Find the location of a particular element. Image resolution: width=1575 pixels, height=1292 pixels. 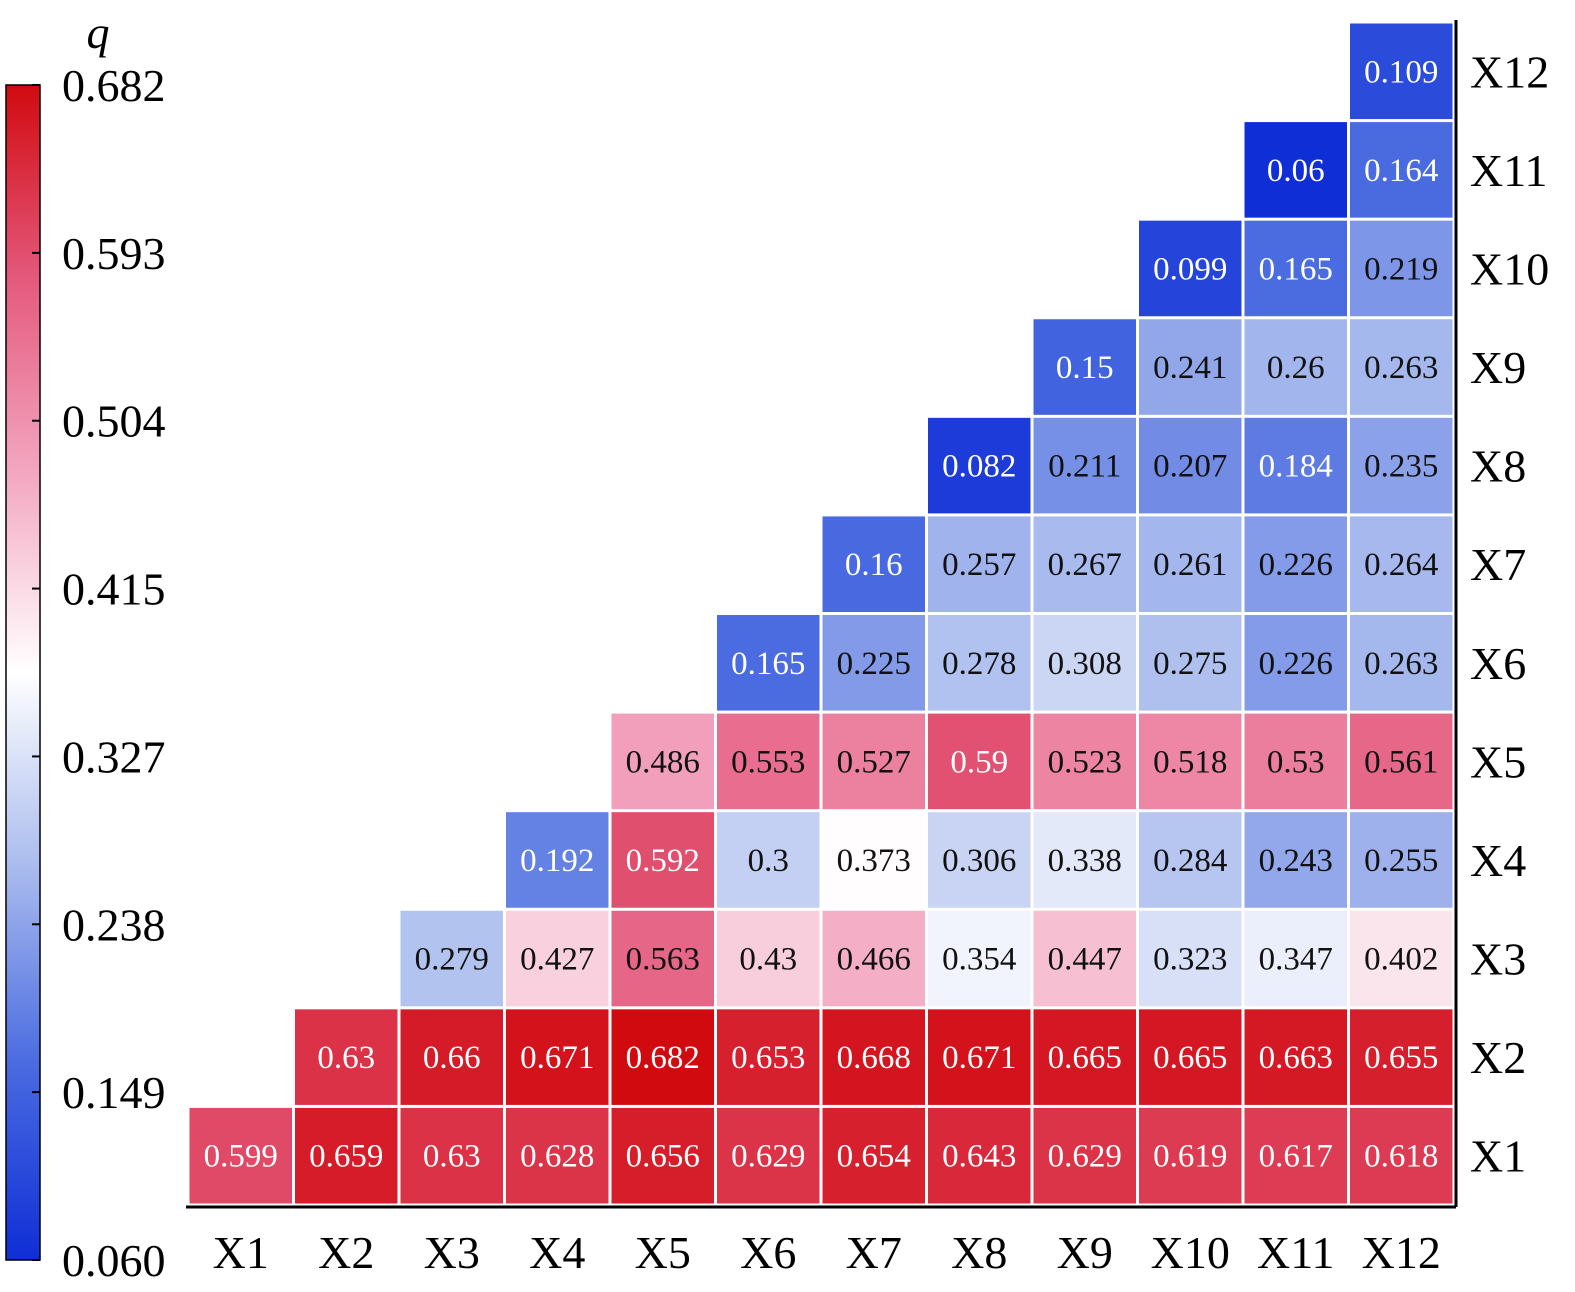

heatmap-cell-label: 0.659 is located at coordinates (346, 1157).